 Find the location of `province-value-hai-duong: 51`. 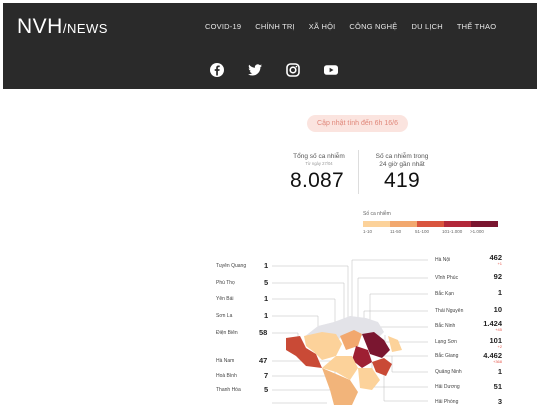

province-value-hai-duong: 51 is located at coordinates (497, 386).